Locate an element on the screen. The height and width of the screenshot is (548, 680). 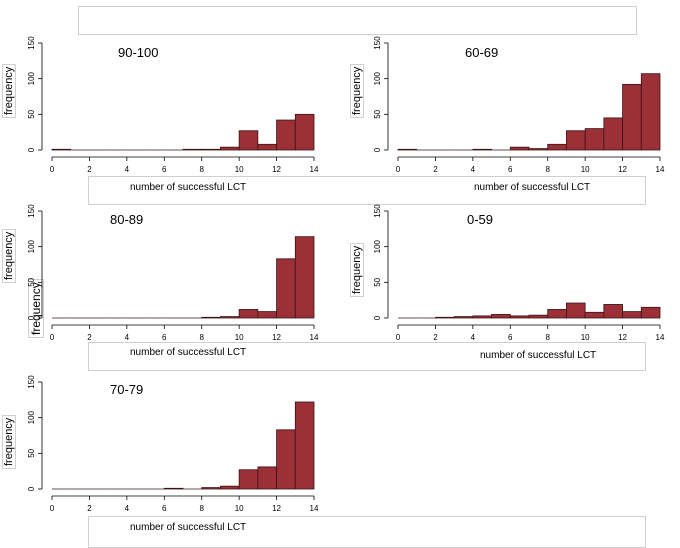
panel-title: 80-89 is located at coordinates (126, 219).